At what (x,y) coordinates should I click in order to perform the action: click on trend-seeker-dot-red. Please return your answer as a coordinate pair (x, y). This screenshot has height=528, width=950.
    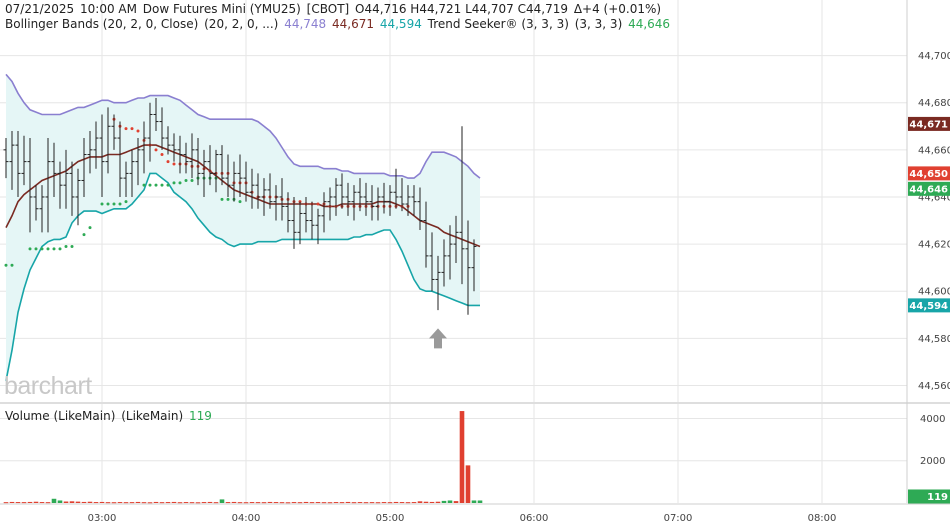
    Looking at the image, I should click on (132, 129).